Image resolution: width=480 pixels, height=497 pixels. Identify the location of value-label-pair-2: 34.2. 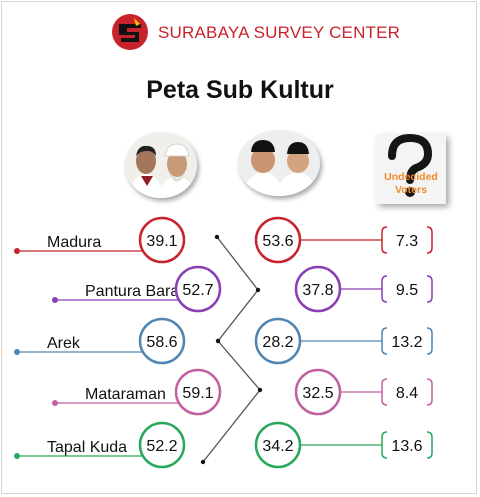
(277, 446).